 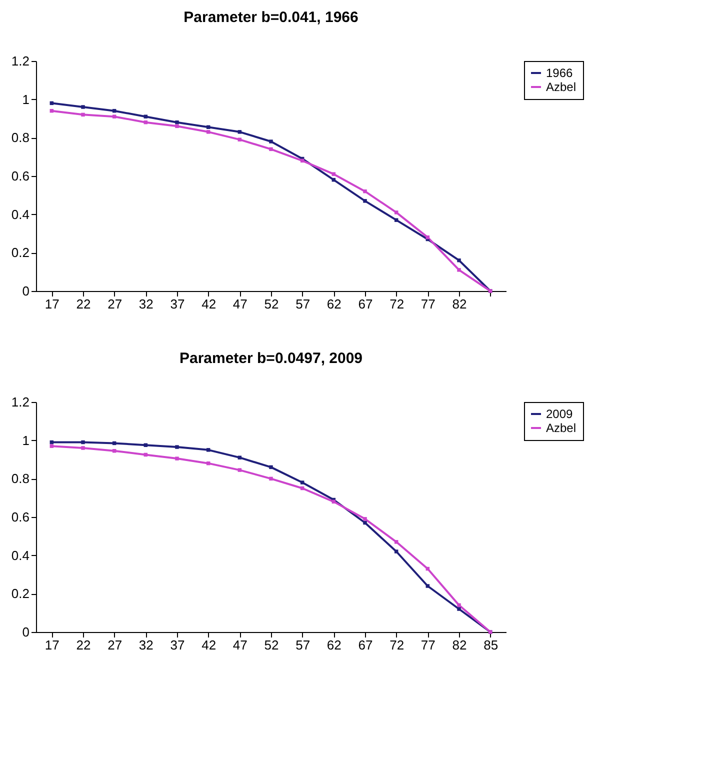 What do you see at coordinates (271, 358) in the screenshot?
I see `chart-title: Parameter b=0.0497, 2009` at bounding box center [271, 358].